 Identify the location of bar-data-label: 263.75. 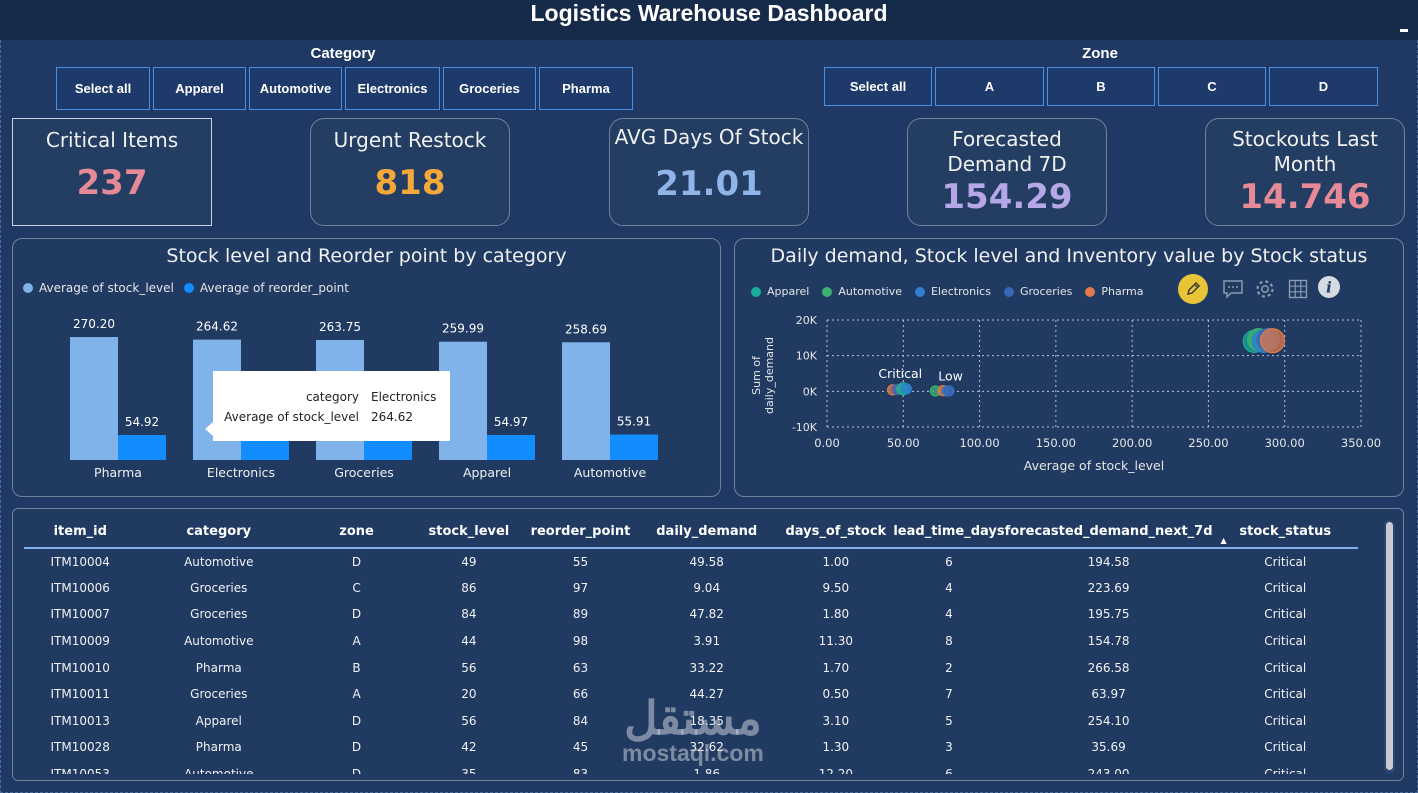
(340, 327).